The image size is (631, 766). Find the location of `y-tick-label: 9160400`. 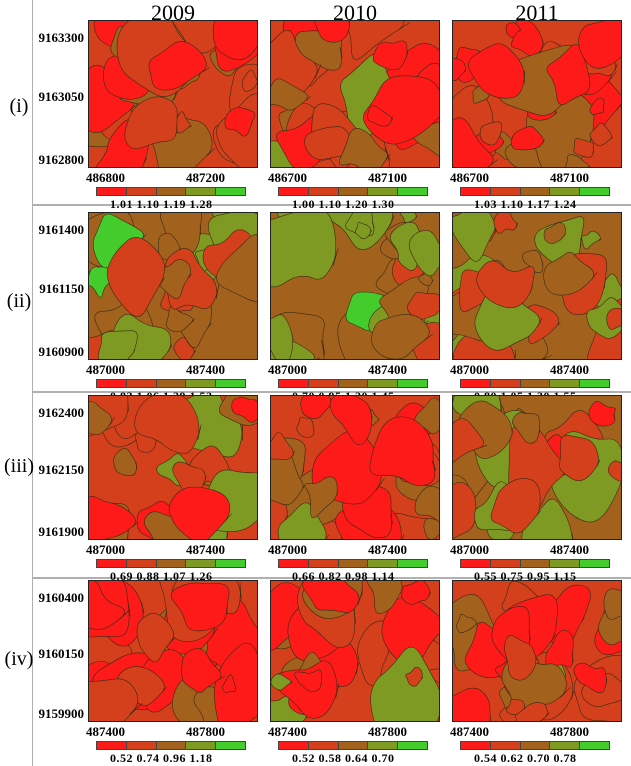

y-tick-label: 9160400 is located at coordinates (61, 597).